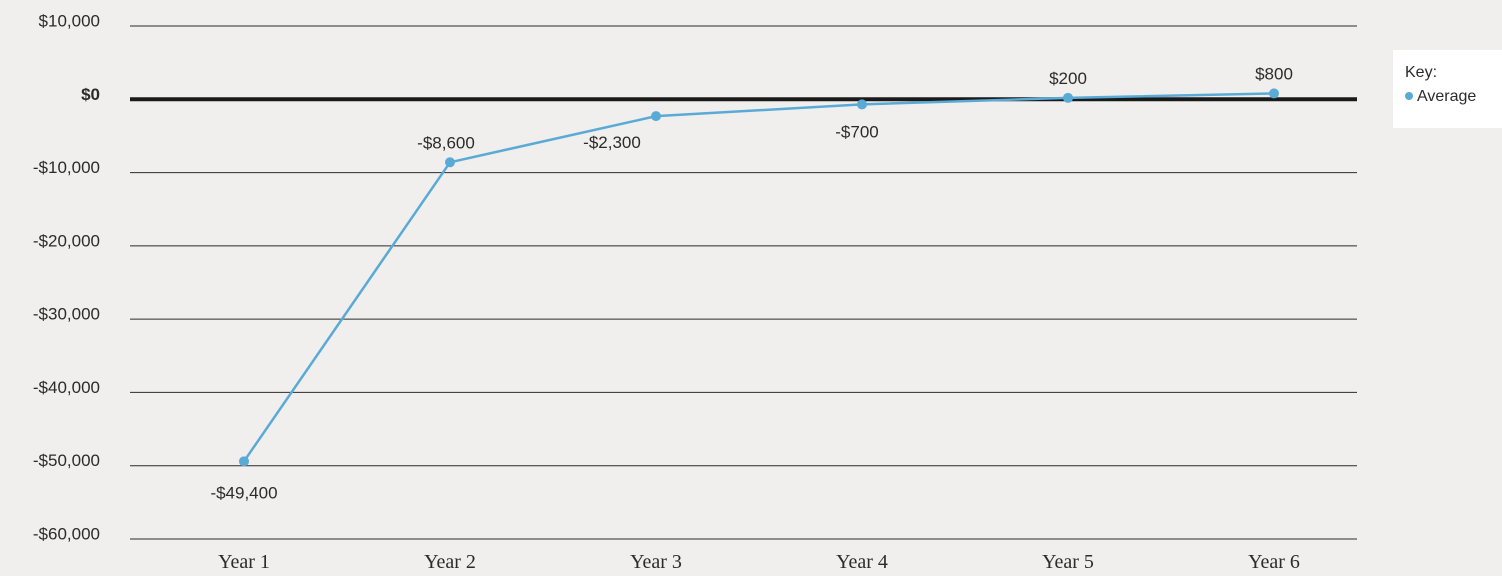  What do you see at coordinates (66, 314) in the screenshot?
I see `y-tick-label: -$30,000` at bounding box center [66, 314].